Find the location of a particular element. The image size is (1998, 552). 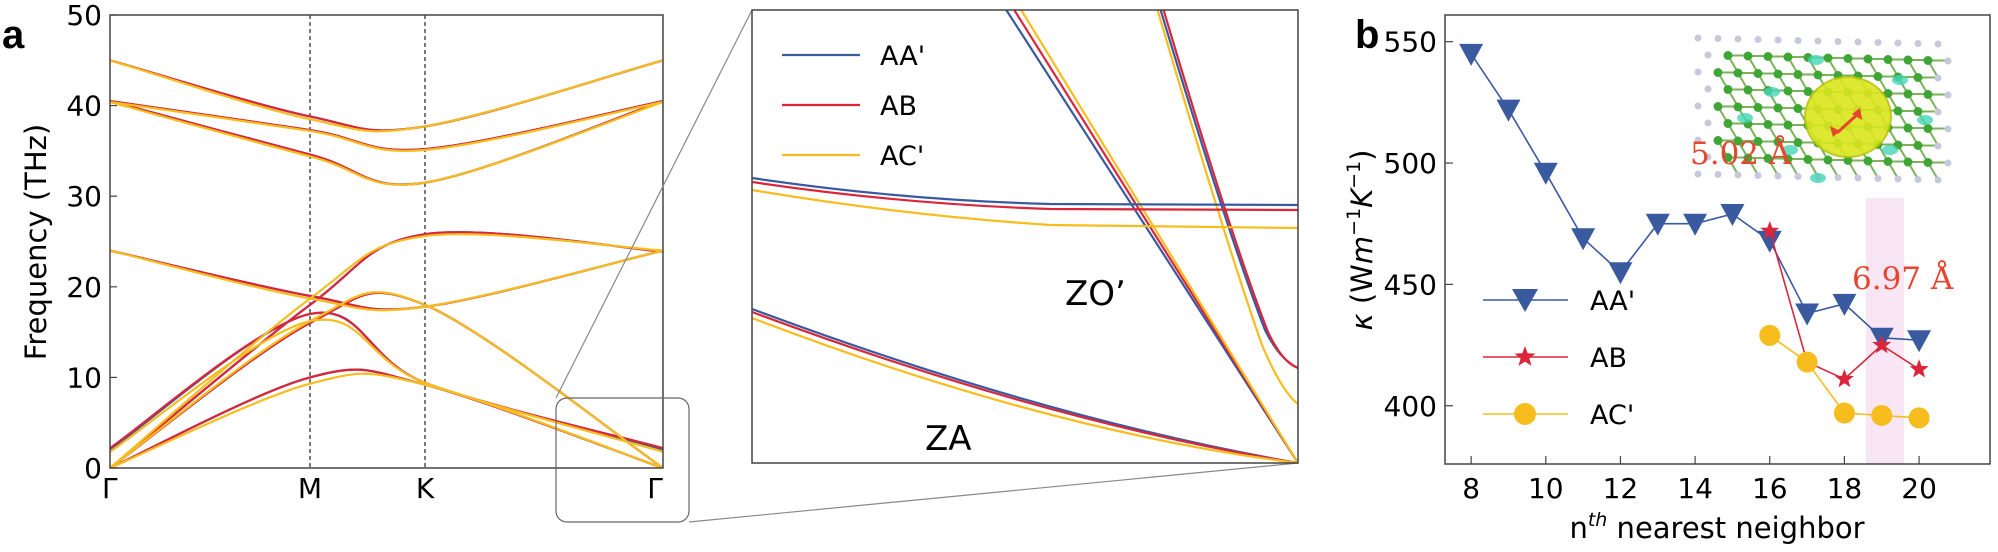

inset-legend: AA' AB AC' is located at coordinates (853, 106).